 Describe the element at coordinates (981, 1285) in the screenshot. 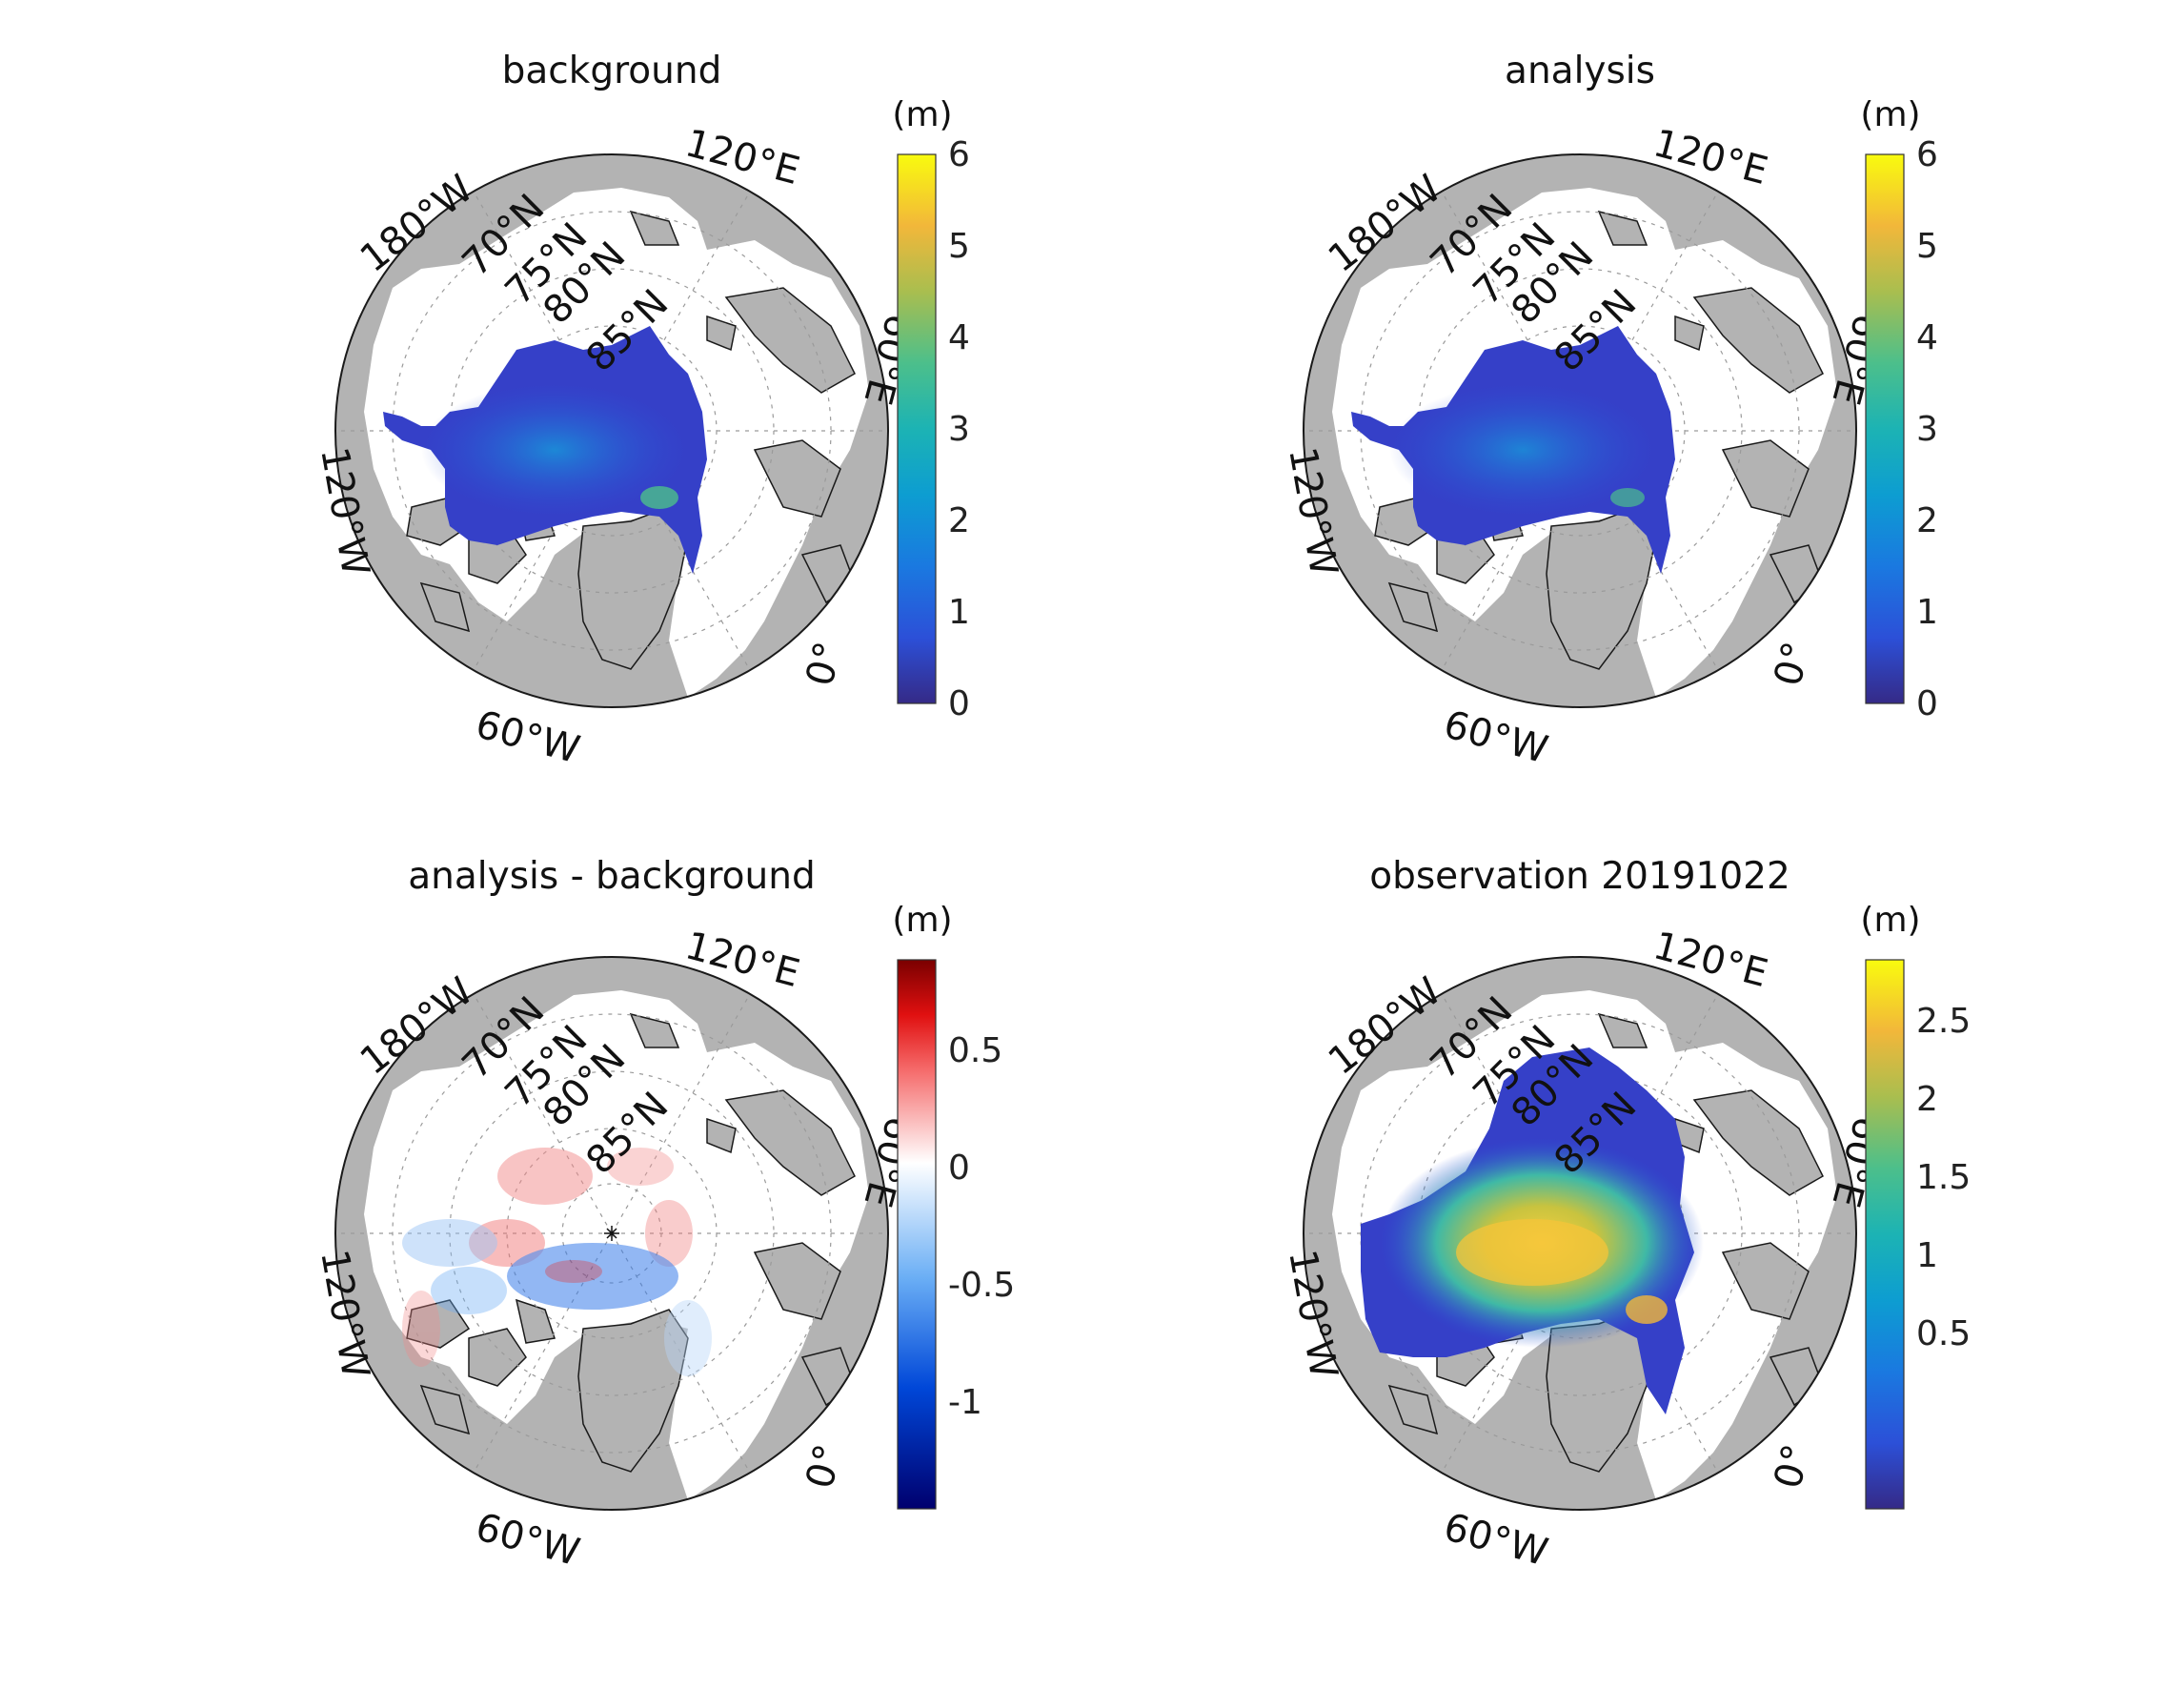

I see `cb-tick: -0.5` at that location.